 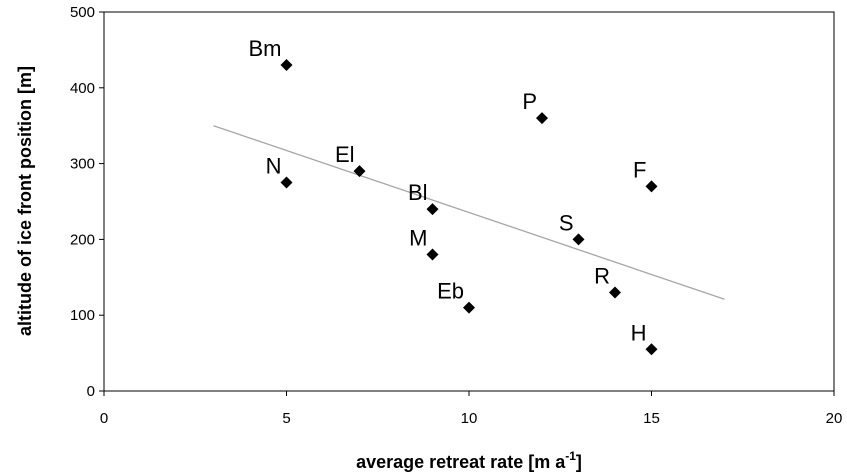 What do you see at coordinates (615, 292) in the screenshot?
I see `data-point-r` at bounding box center [615, 292].